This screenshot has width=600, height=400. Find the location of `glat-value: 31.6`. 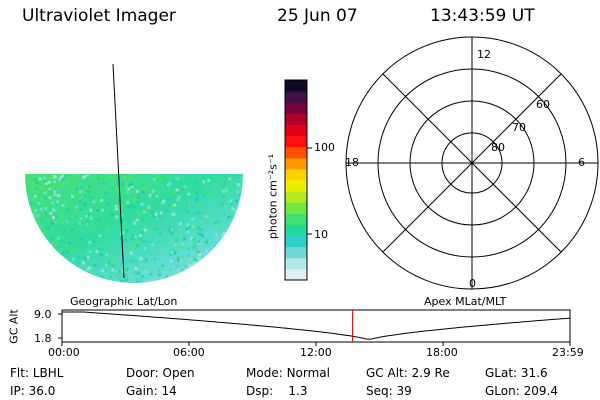

glat-value: 31.6 is located at coordinates (534, 373).